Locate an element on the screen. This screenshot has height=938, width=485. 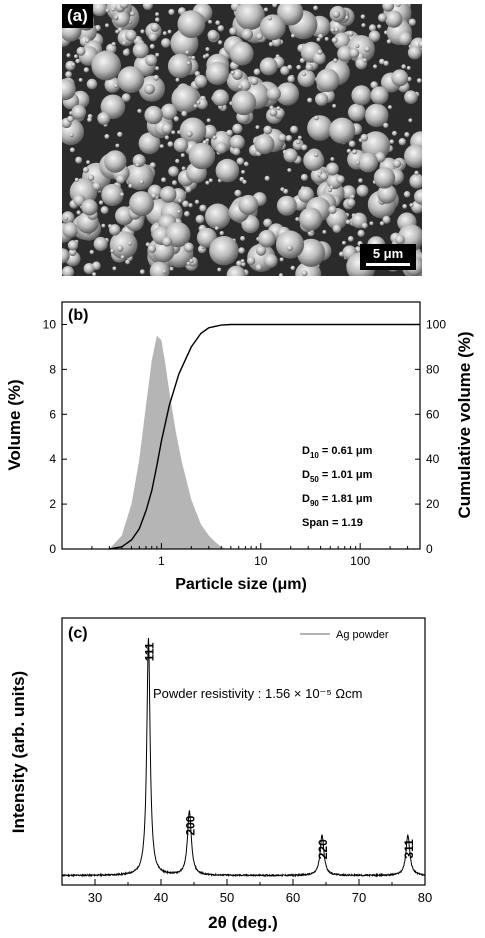
scale-bar-line is located at coordinates (388, 264).